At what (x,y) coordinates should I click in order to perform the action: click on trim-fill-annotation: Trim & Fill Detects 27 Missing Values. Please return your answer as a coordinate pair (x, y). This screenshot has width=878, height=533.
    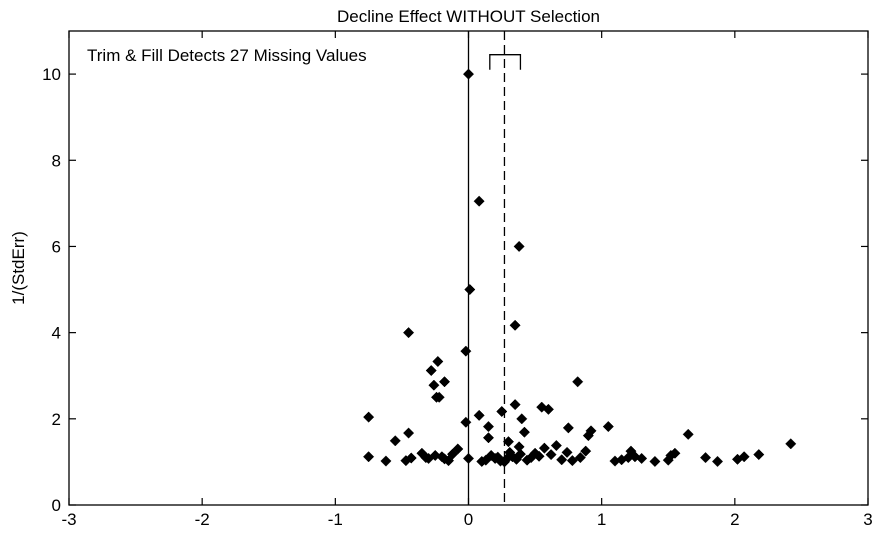
    Looking at the image, I should click on (227, 55).